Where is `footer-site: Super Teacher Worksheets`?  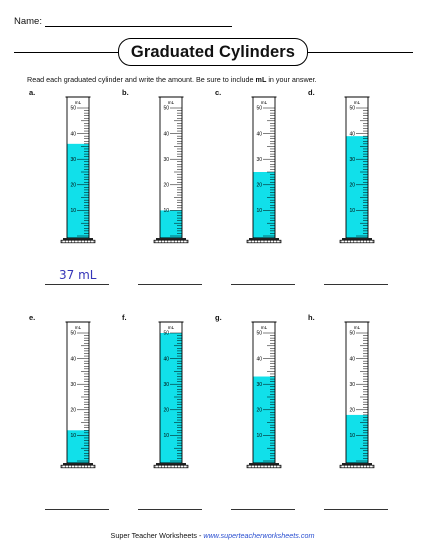 footer-site: Super Teacher Worksheets is located at coordinates (153, 535).